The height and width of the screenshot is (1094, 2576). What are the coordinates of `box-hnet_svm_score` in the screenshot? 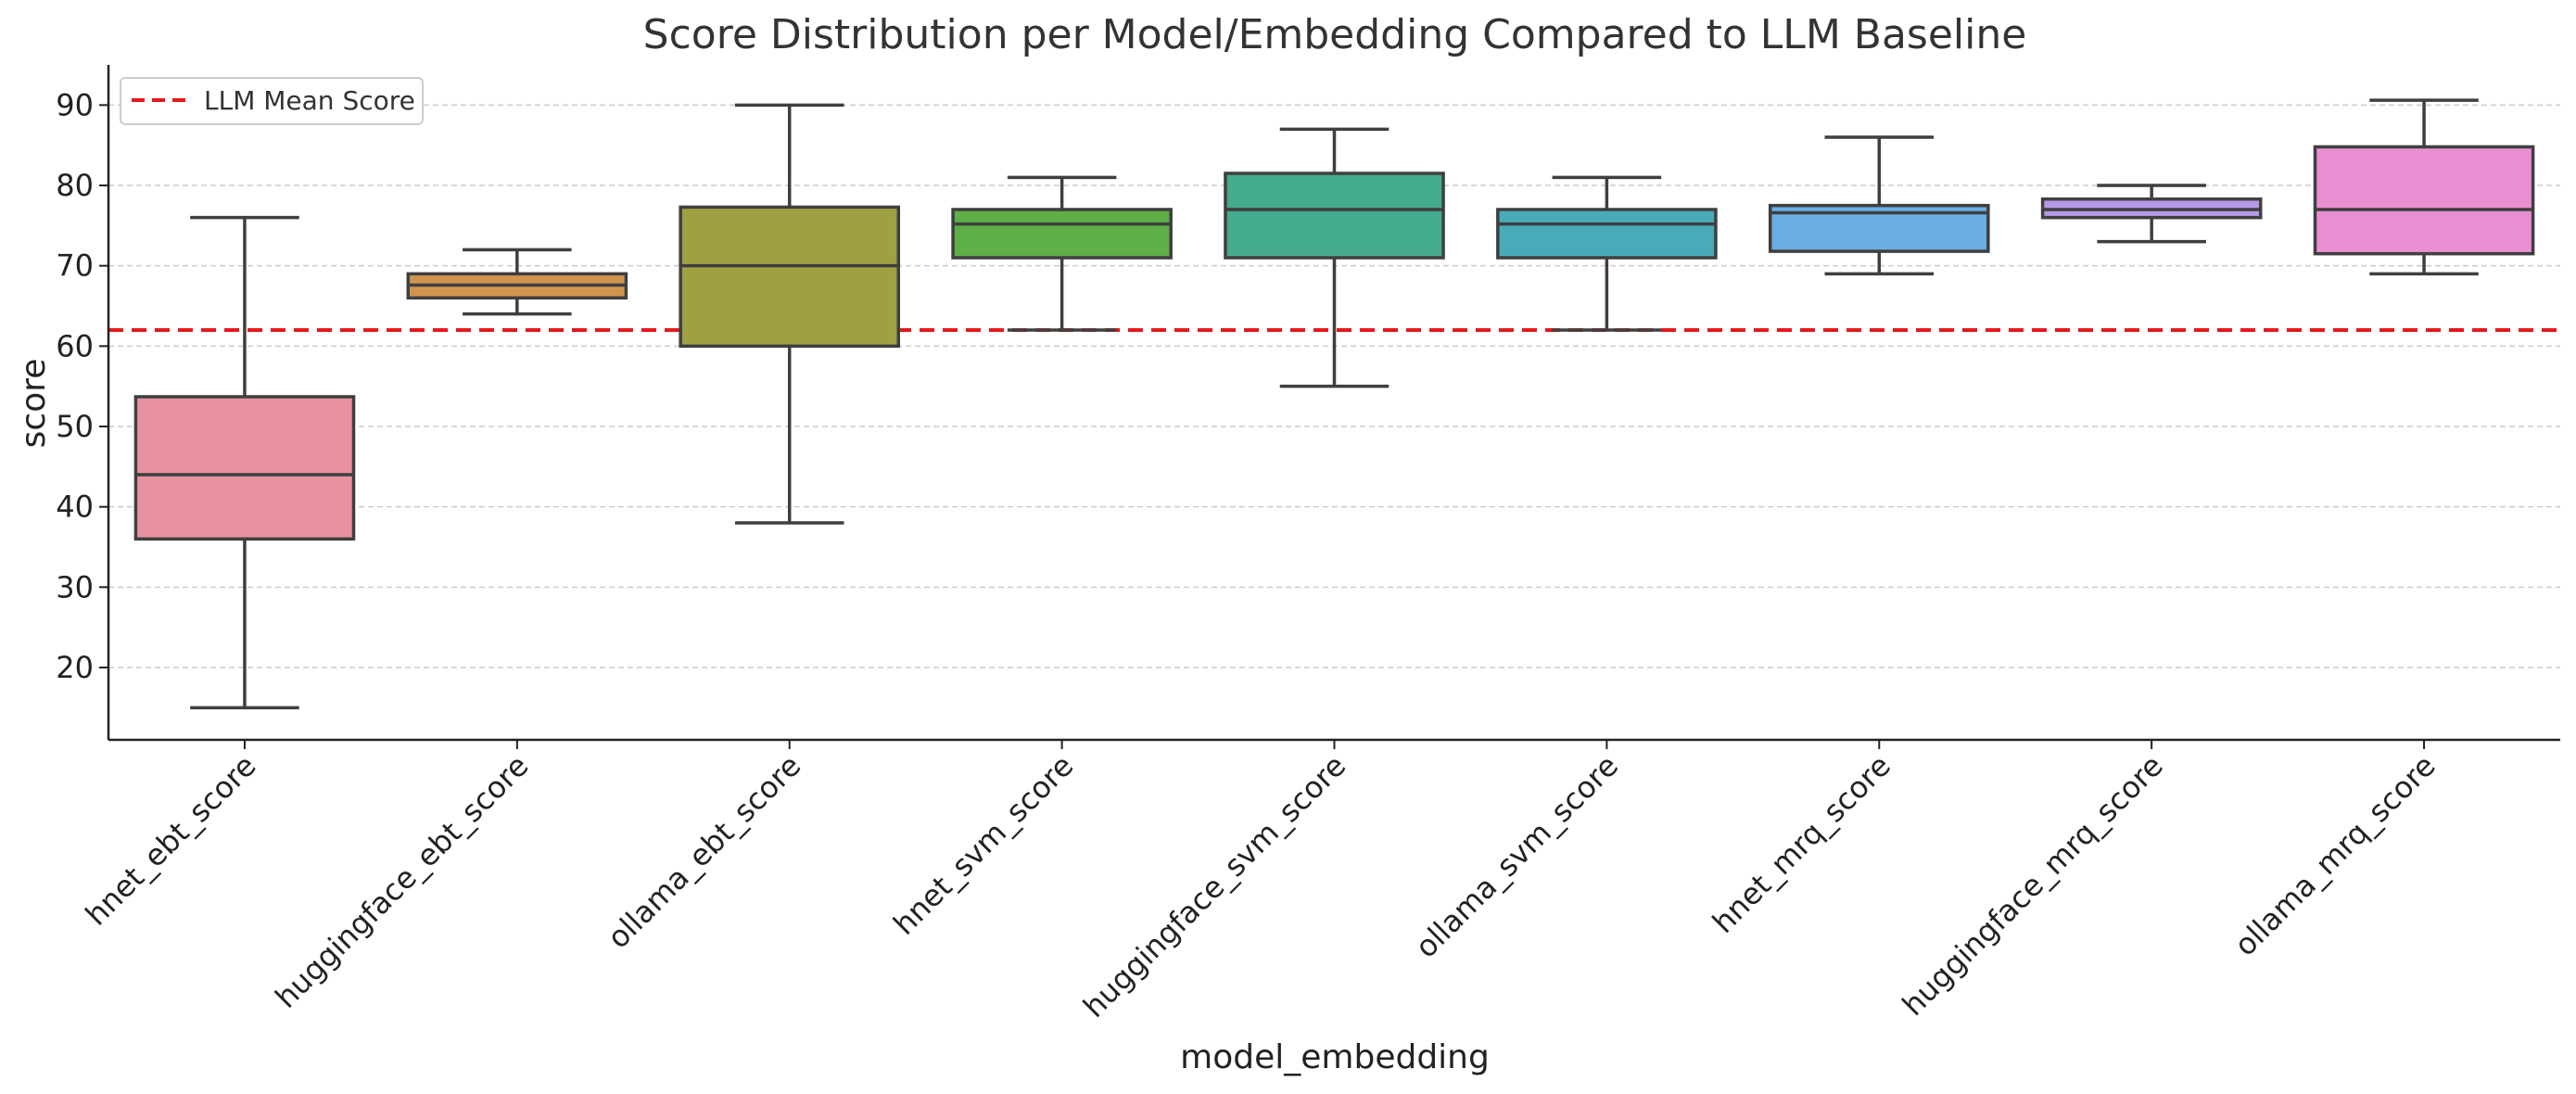 It's located at (1062, 254).